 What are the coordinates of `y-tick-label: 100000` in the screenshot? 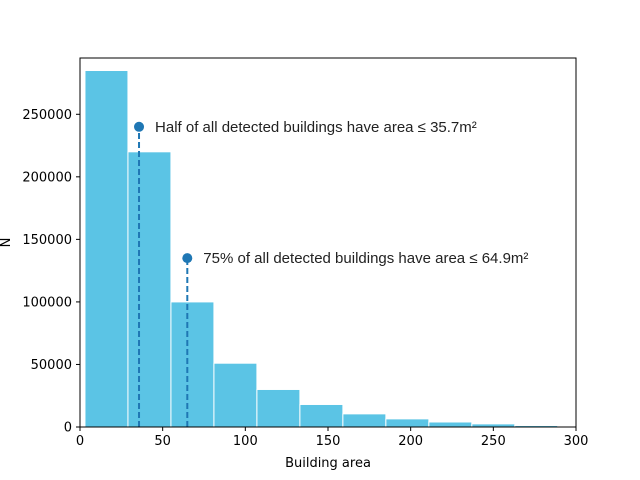 It's located at (47, 302).